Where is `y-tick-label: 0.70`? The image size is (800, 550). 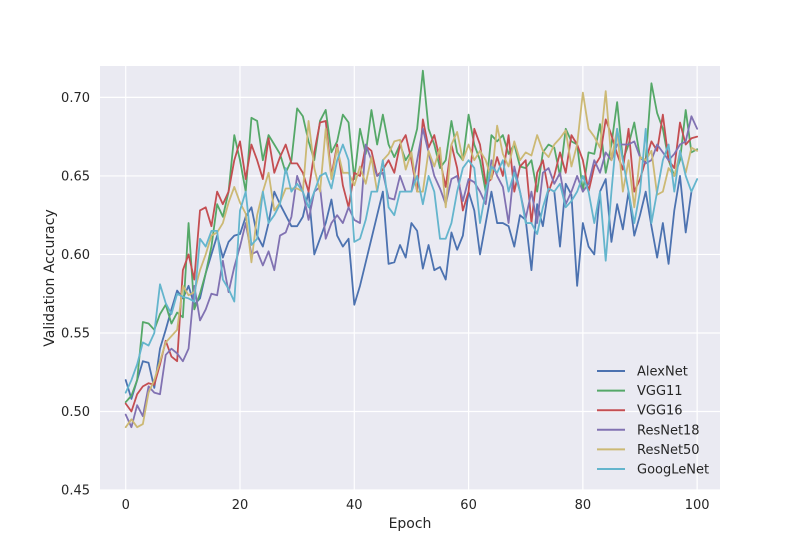
y-tick-label: 0.70 is located at coordinates (75, 98).